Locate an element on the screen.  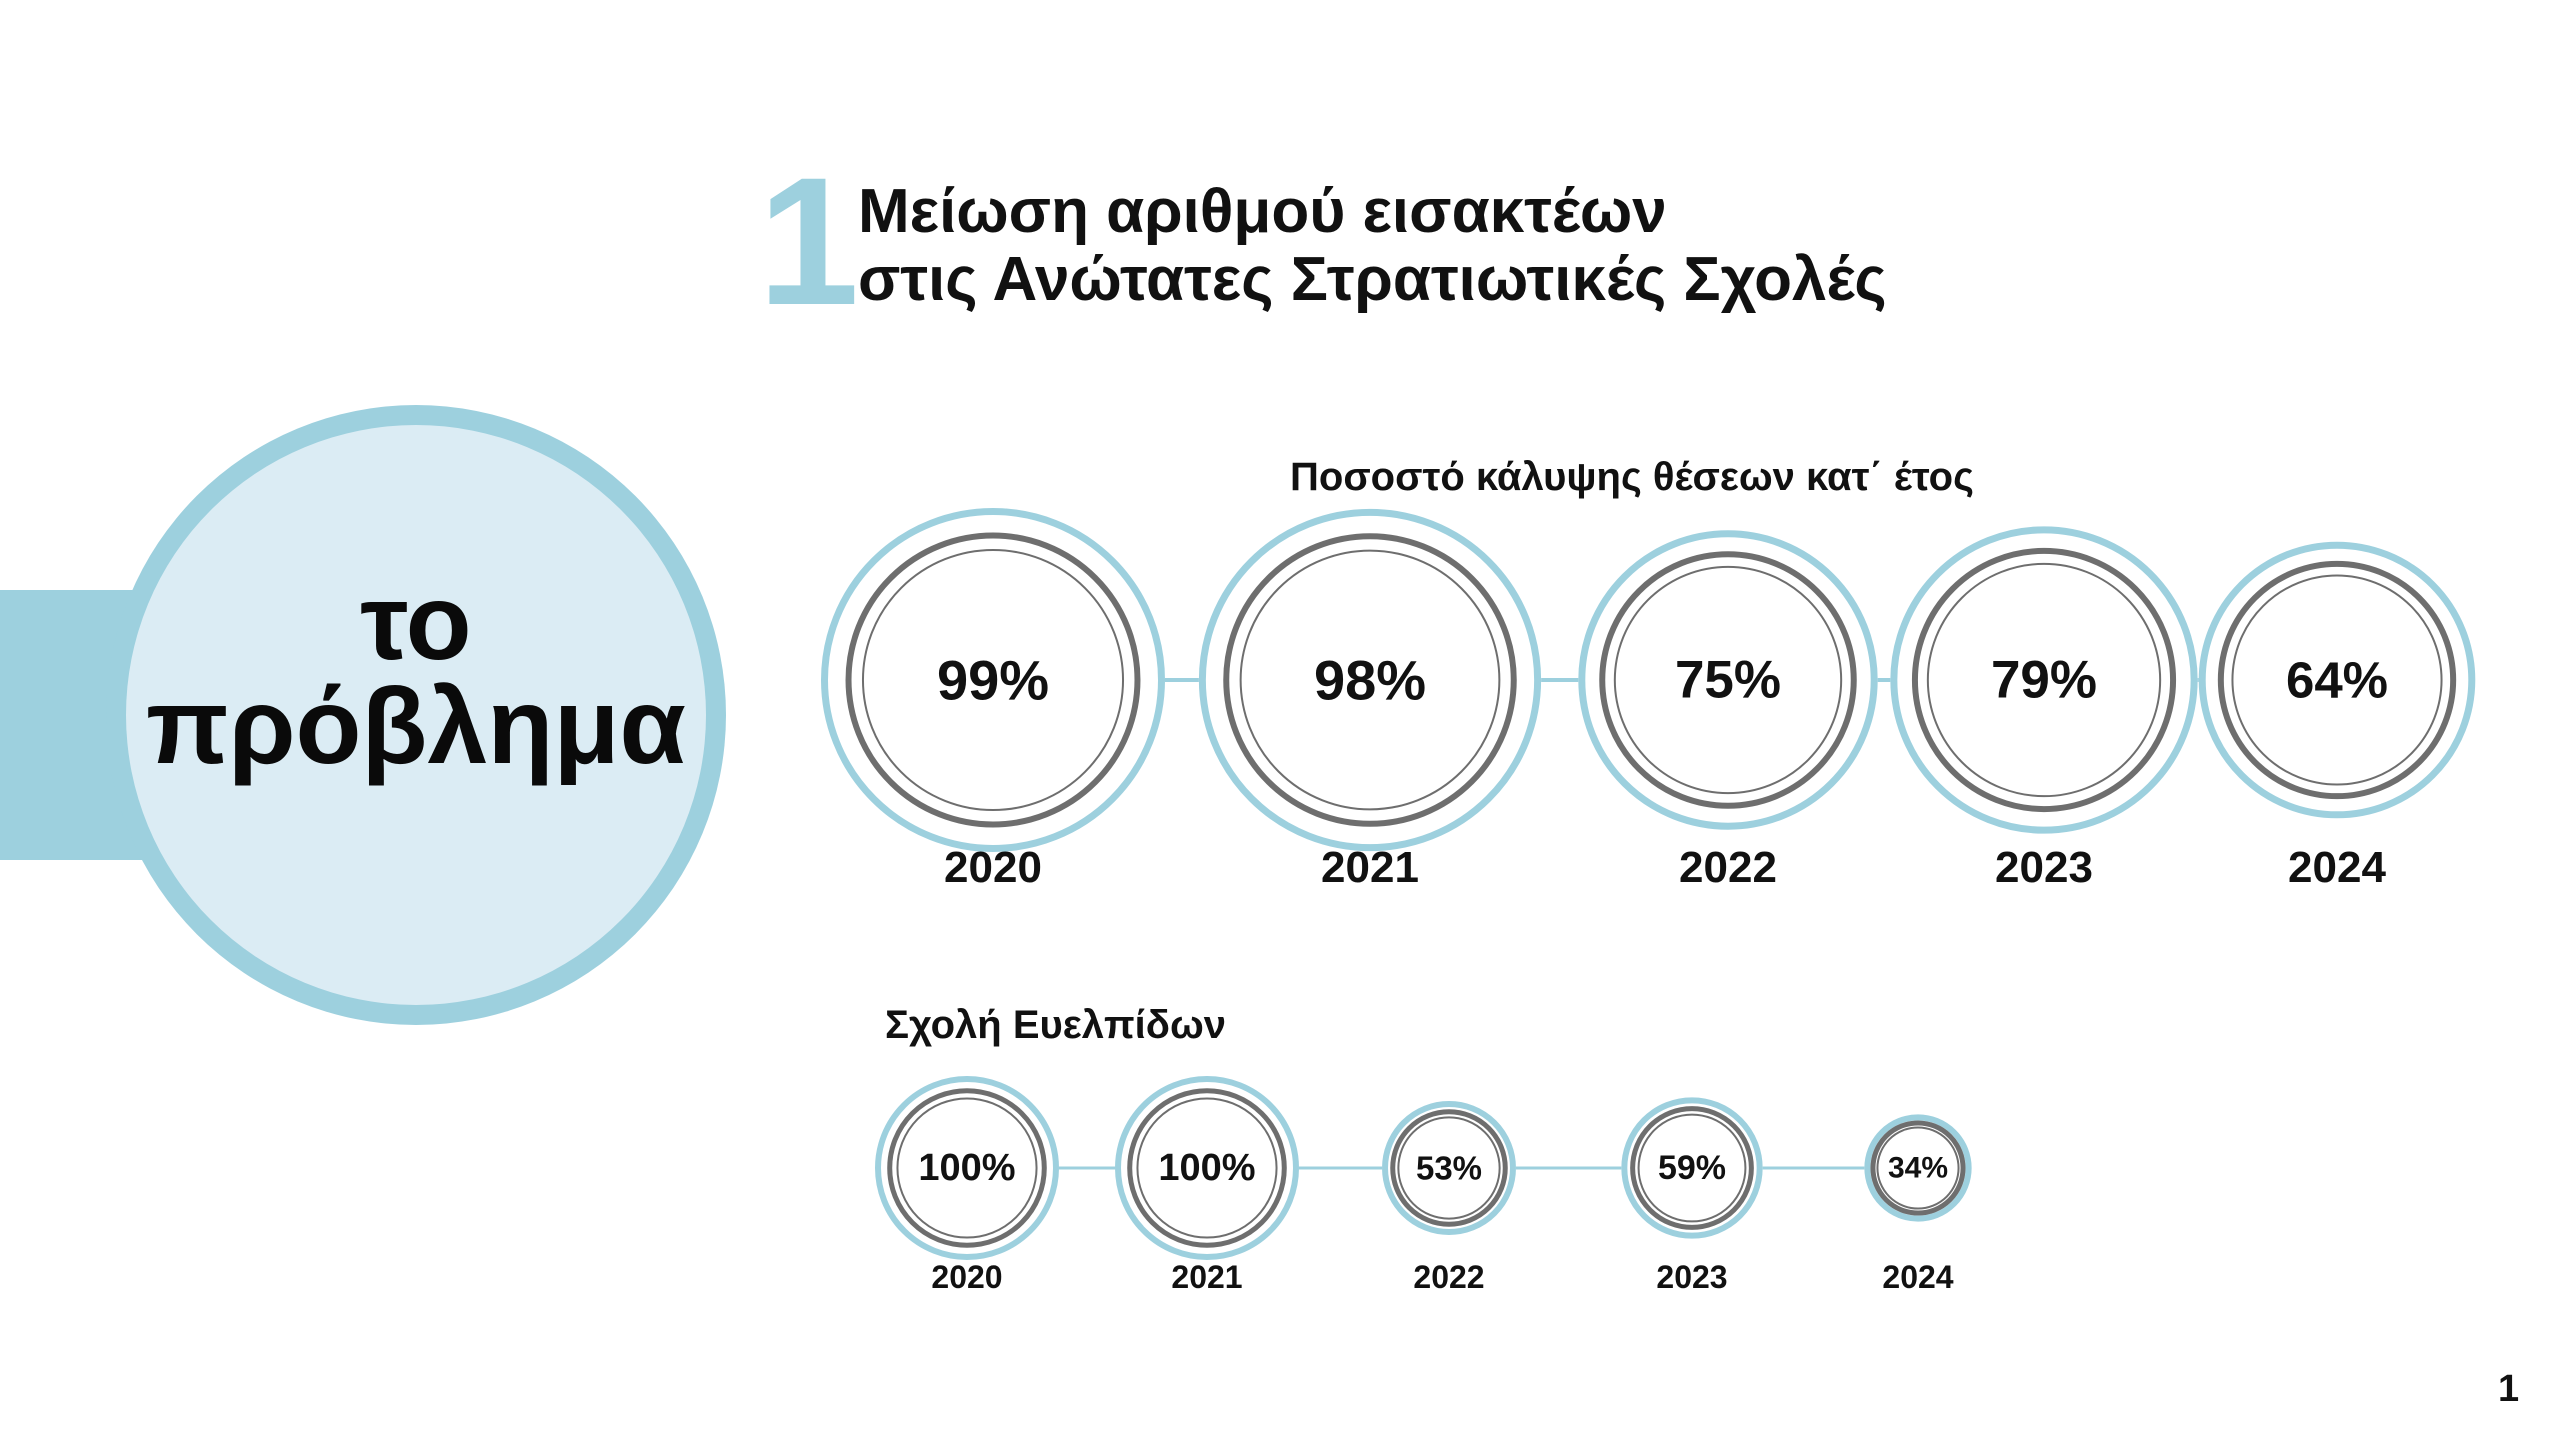
chart-title-overall: Ποσοστό κάλυψης θέσεων κατ΄ έτος is located at coordinates (1632, 477).